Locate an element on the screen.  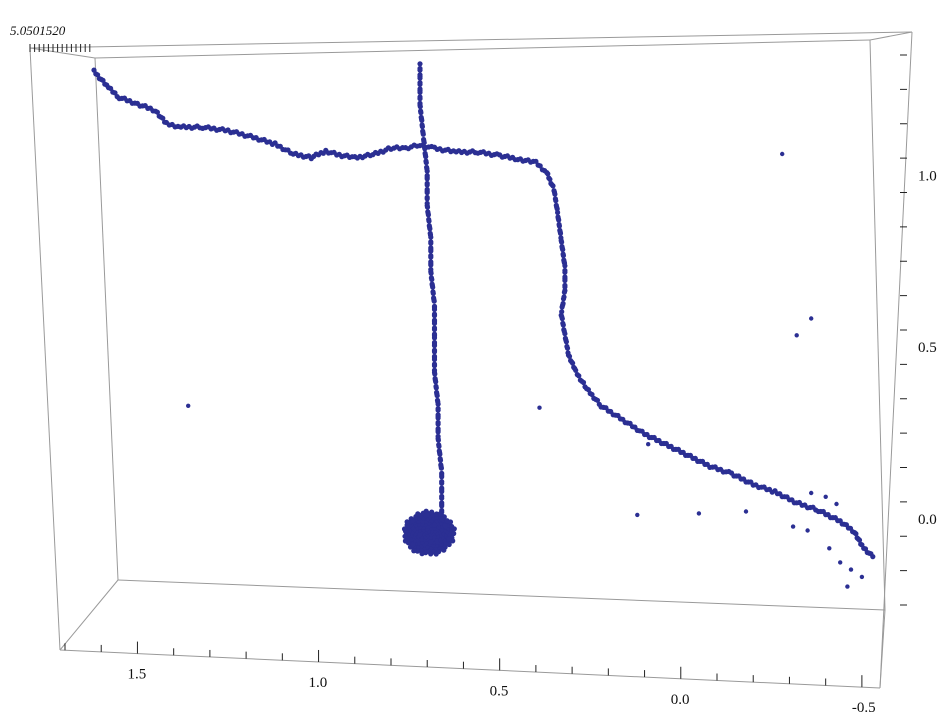
x-axis: 1.5 1.0 0.5 0.0 -0.5 is located at coordinates (470, 678).